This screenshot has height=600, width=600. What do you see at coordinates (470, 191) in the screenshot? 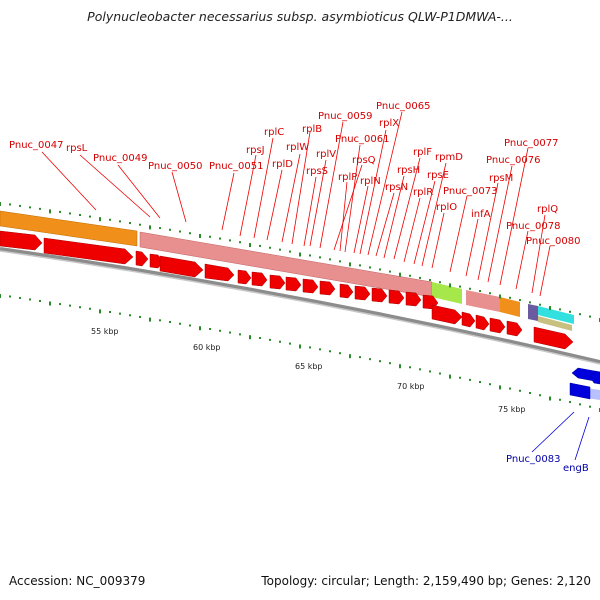
I see `gene-label: Pnuc_0073` at bounding box center [470, 191].